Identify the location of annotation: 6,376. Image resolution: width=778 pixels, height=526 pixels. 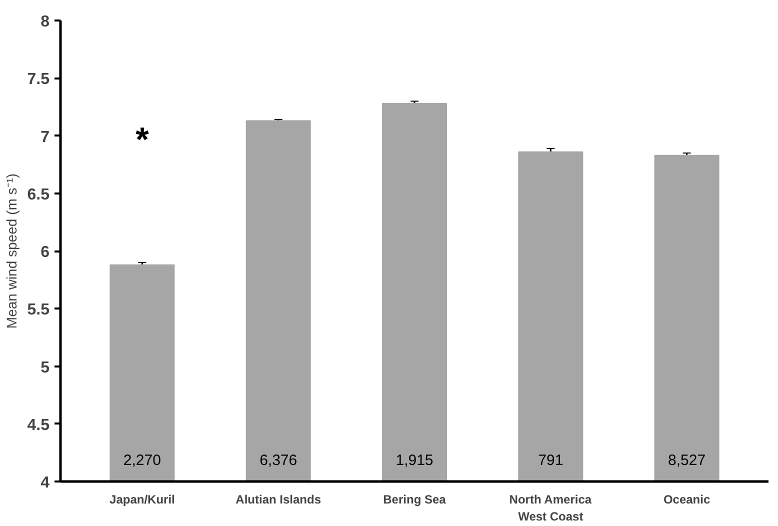
(279, 460).